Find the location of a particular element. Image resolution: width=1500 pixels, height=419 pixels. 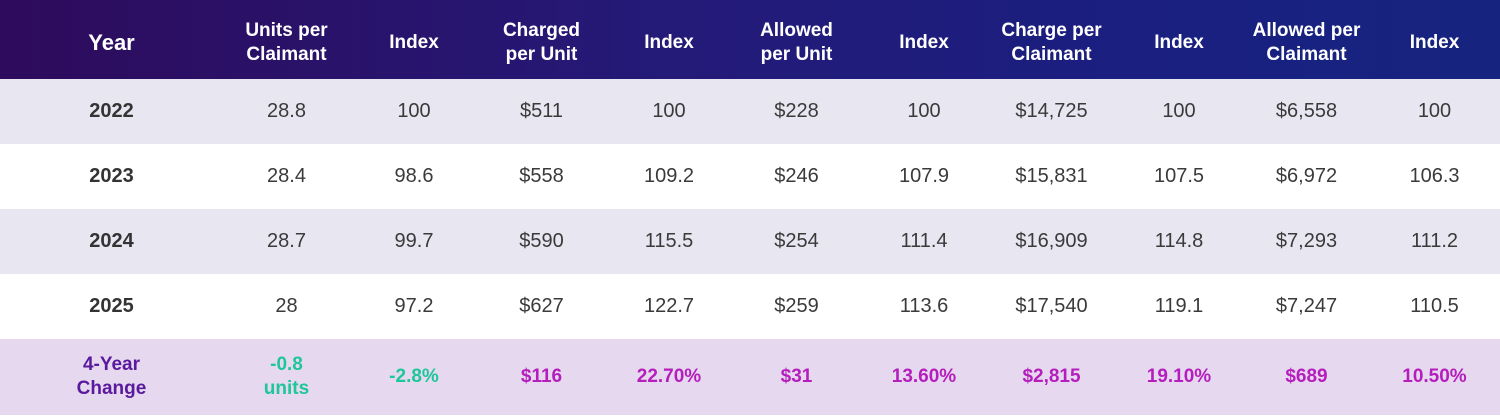

header-charged-per-unit: Charged per Unit is located at coordinates (541, 42).